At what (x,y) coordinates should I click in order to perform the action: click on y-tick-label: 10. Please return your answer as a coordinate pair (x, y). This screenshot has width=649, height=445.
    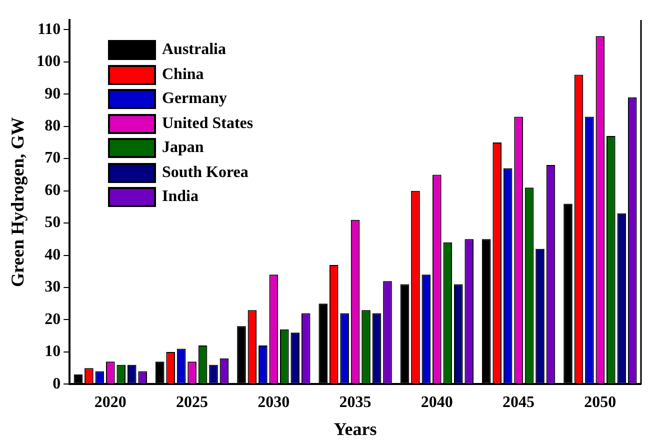
    Looking at the image, I should click on (52, 351).